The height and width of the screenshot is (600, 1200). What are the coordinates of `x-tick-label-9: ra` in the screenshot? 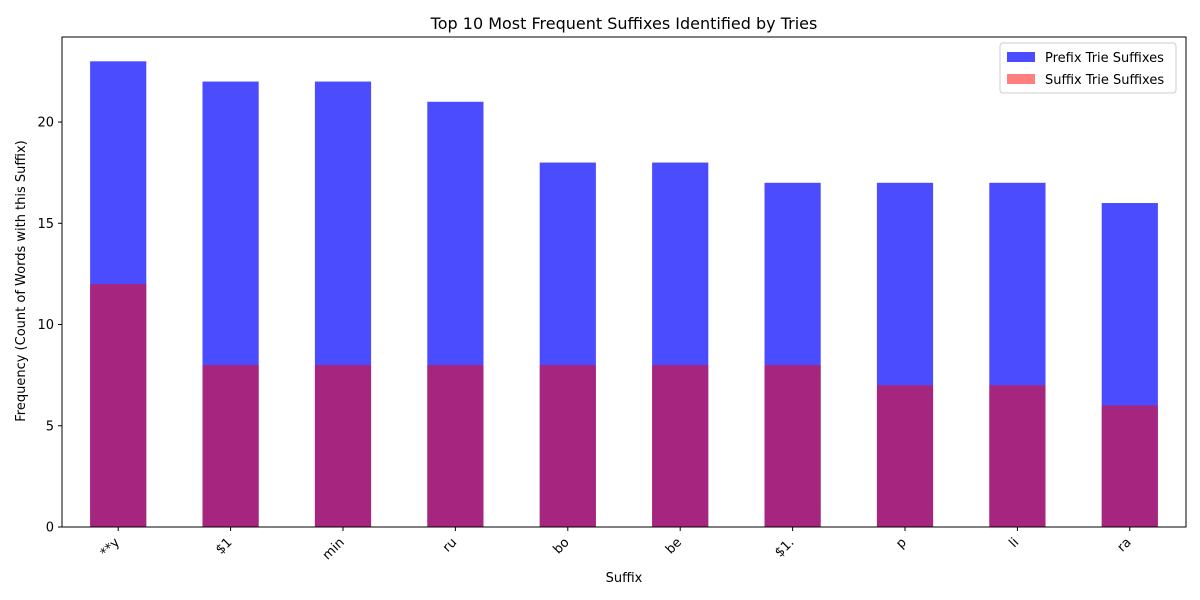 It's located at (1125, 545).